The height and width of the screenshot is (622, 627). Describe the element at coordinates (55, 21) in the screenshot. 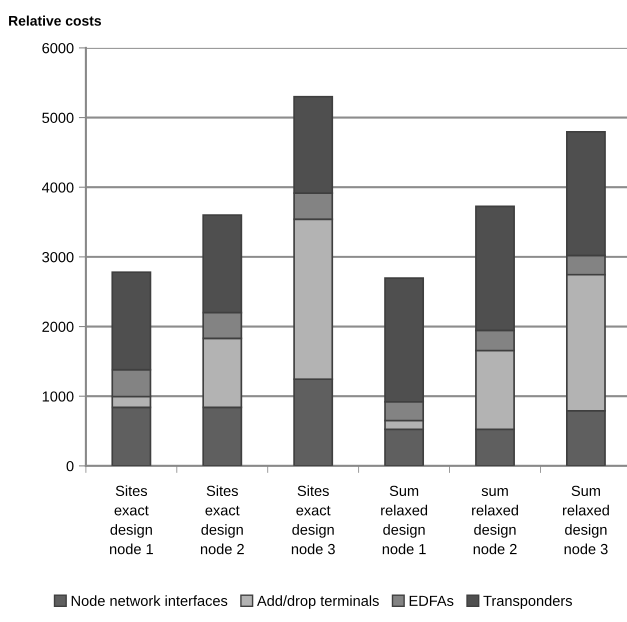

I see `chart-title: Relative costs` at that location.